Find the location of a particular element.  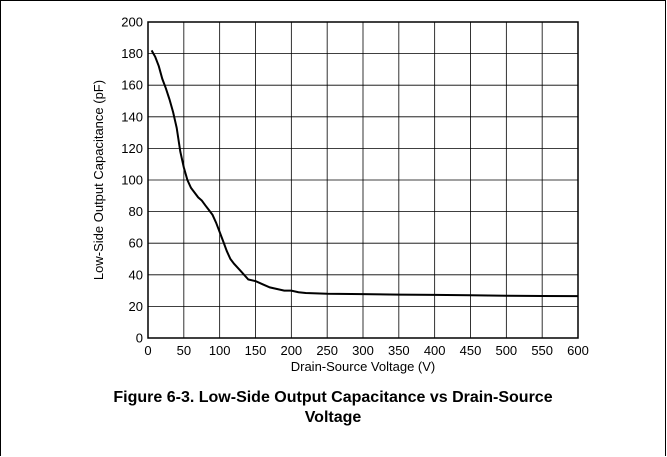

x-tick-labels: 0 50 100 150 200 250 300 350 400 450 500 550 600 is located at coordinates (366, 350).